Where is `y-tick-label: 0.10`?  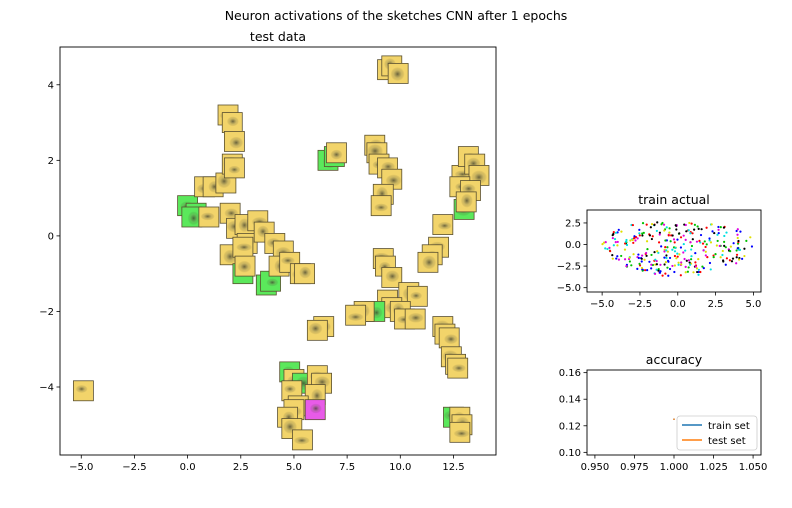
y-tick-label: 0.10 is located at coordinates (570, 453).